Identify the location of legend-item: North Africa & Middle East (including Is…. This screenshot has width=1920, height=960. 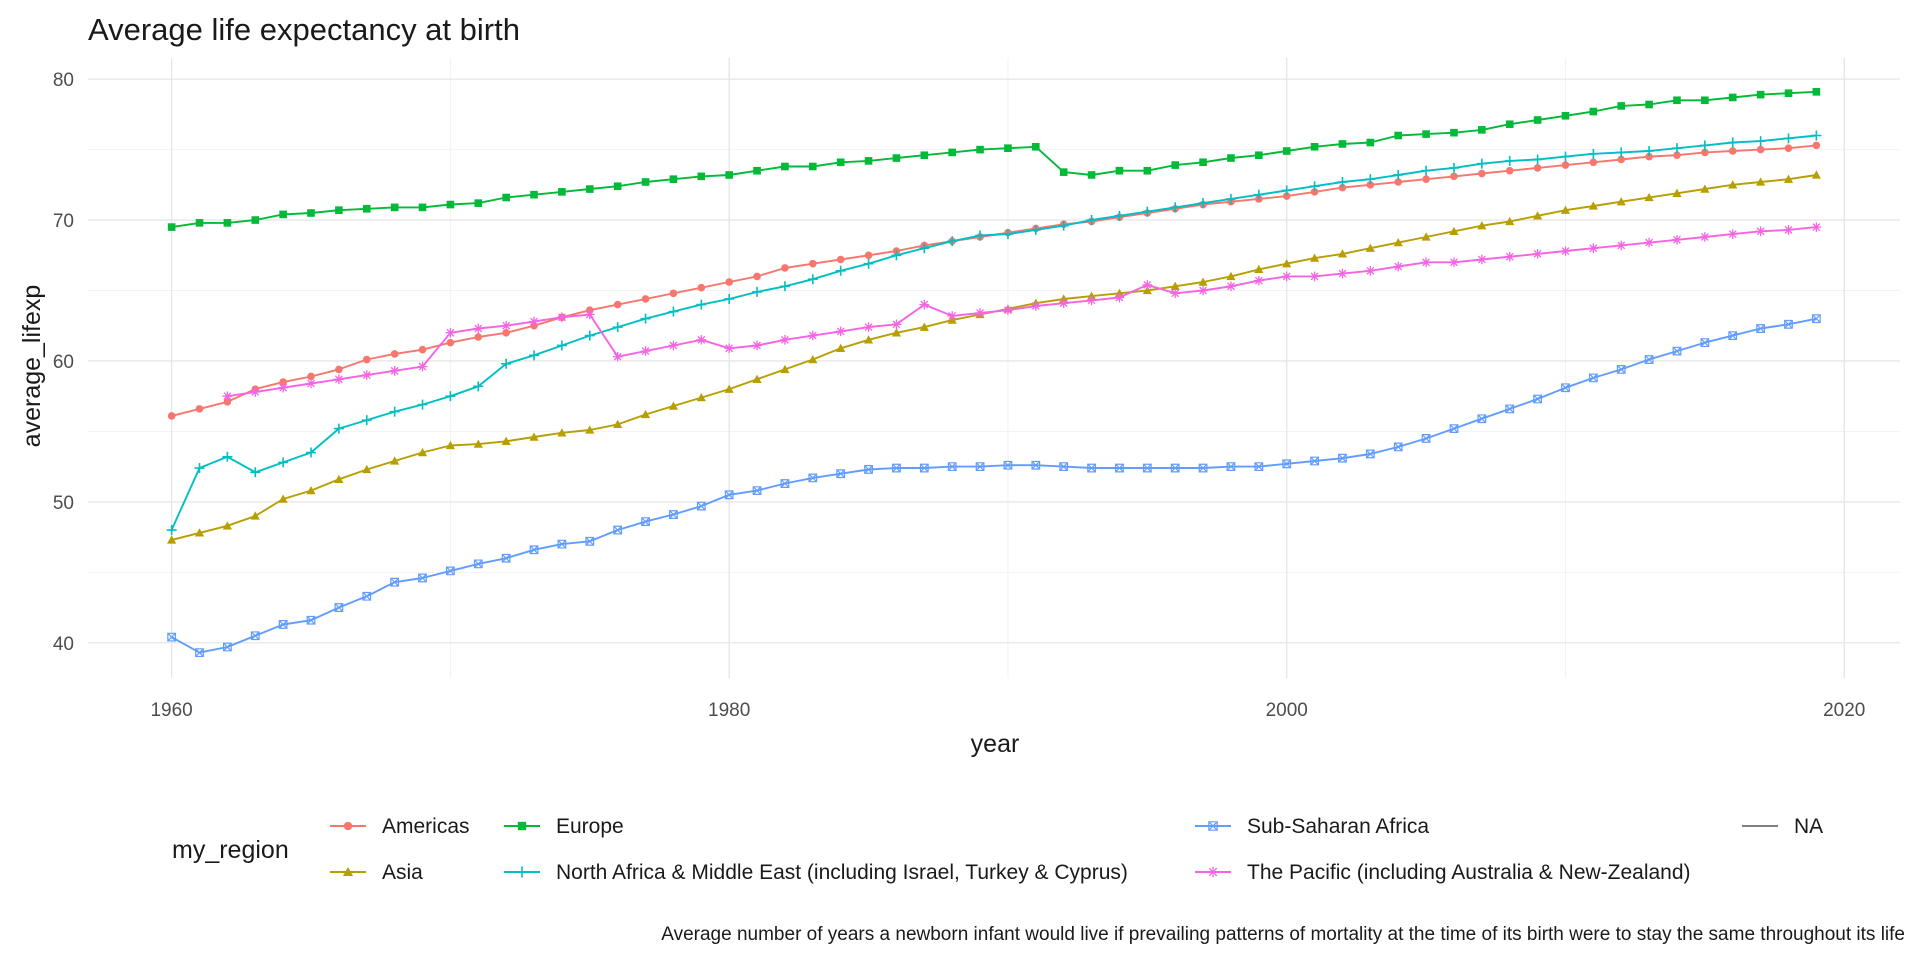
(816, 872).